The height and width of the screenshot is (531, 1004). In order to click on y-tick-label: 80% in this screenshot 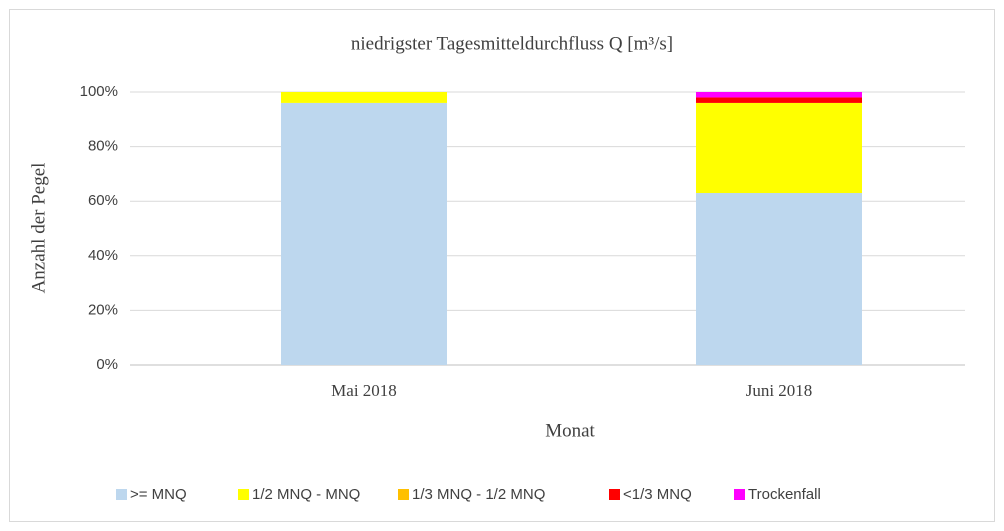, I will do `click(103, 146)`.